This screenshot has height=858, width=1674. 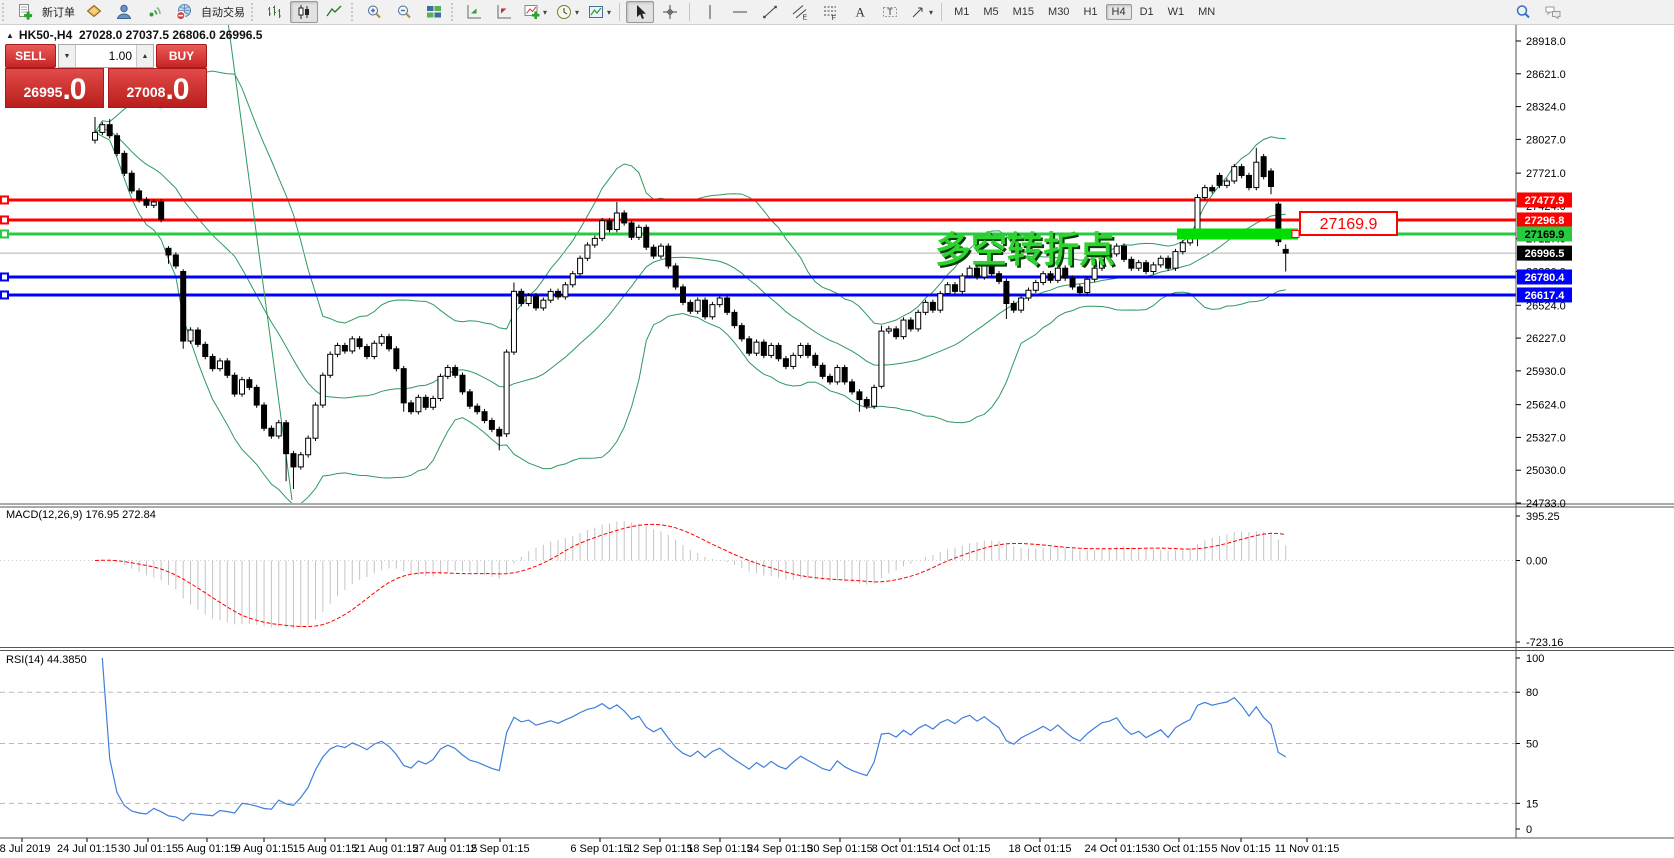 I want to click on toolbar-grip, so click(x=354, y=12).